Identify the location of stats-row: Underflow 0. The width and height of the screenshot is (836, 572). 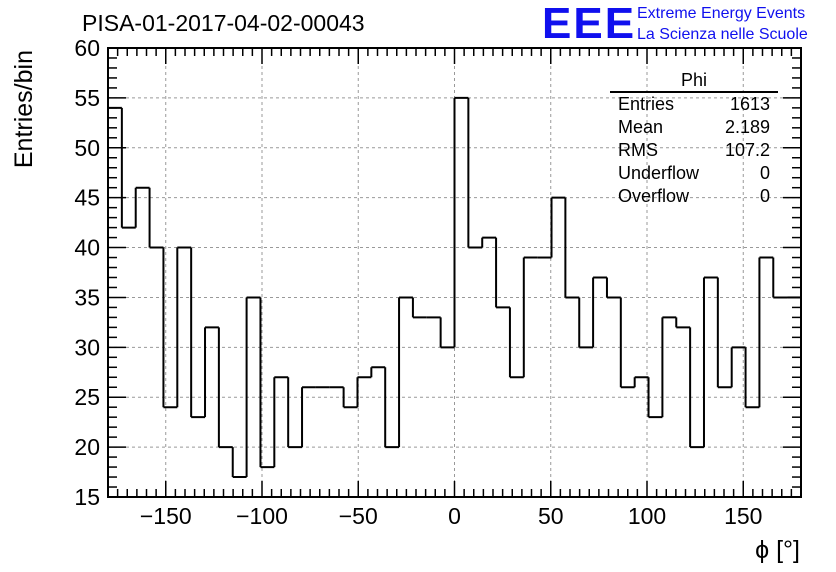
(694, 173).